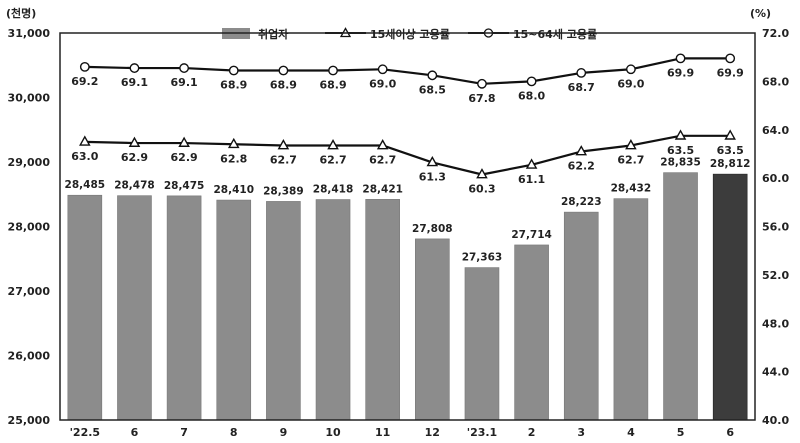 This screenshot has width=800, height=443. I want to click on legend: 취업자 15세이상 고용률 15~64세 고용률, so click(409, 34).